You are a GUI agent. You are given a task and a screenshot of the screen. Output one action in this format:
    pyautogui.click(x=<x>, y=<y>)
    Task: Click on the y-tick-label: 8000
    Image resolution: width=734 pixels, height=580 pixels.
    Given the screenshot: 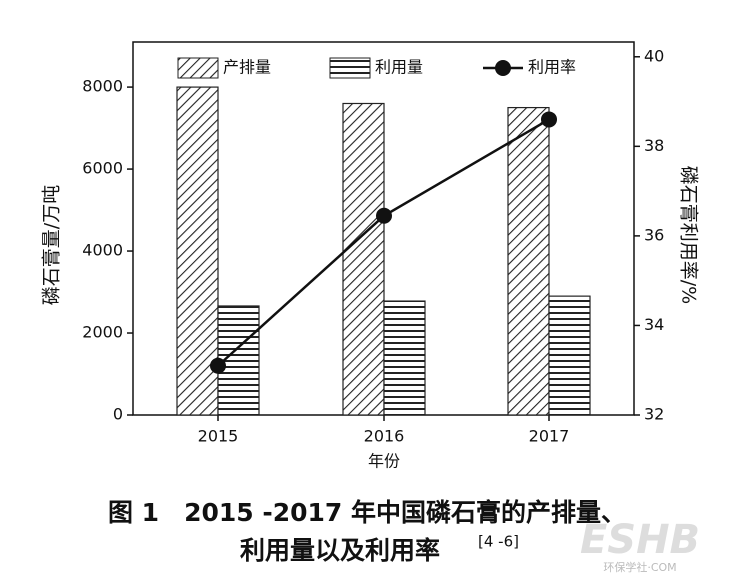 What is the action you would take?
    pyautogui.click(x=102, y=86)
    